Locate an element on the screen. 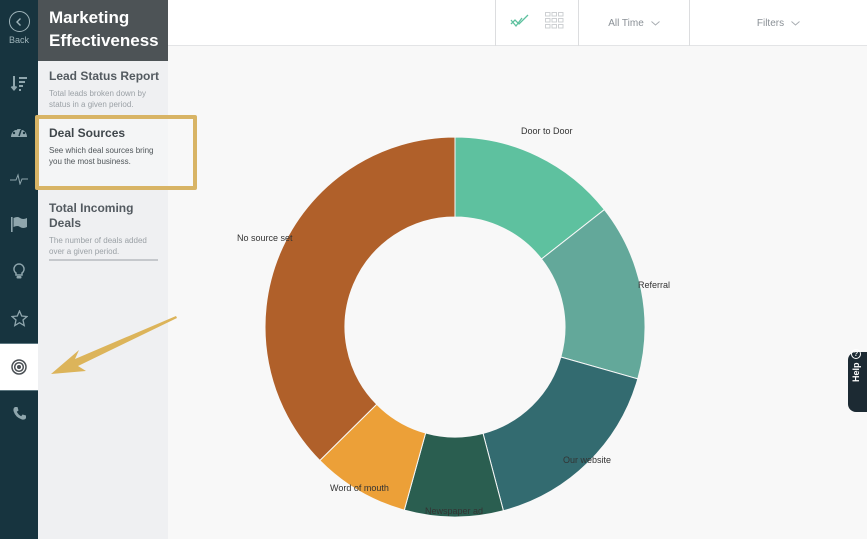 The height and width of the screenshot is (539, 867). panel-title: Marketing Effectiveness is located at coordinates (103, 30).